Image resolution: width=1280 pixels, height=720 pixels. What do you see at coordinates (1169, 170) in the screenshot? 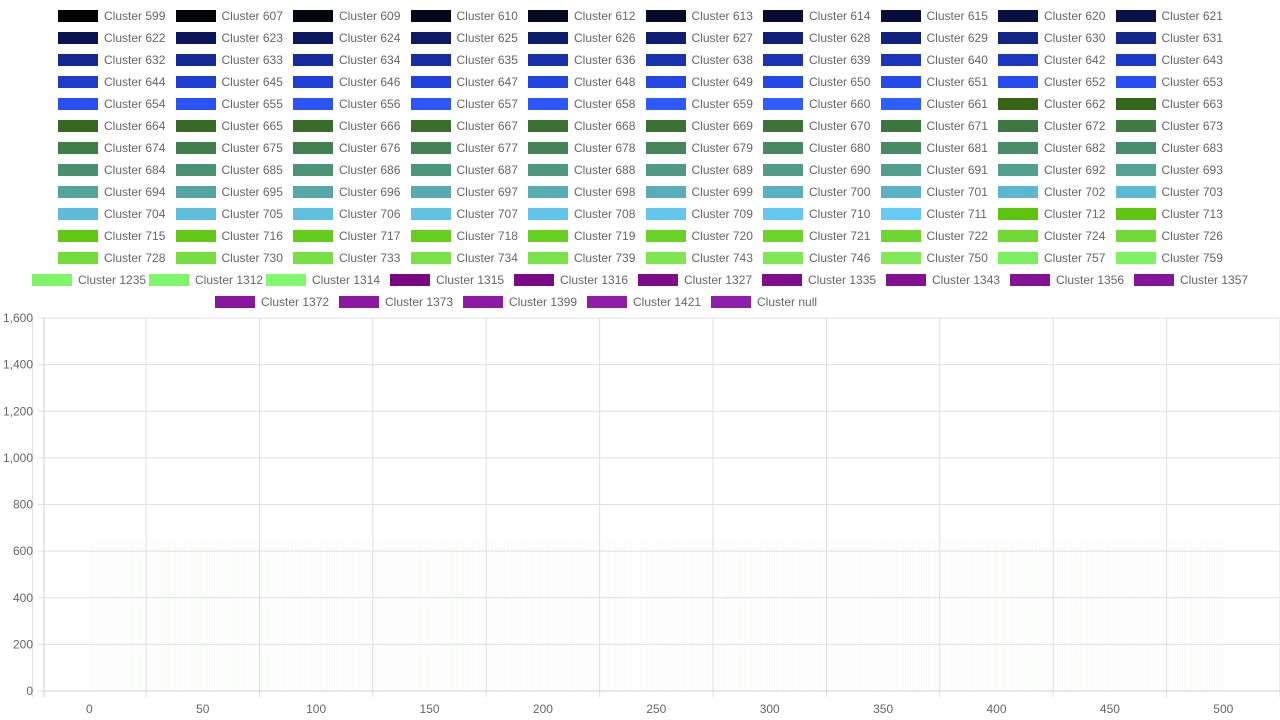
I see `legend-item: Cluster 693` at bounding box center [1169, 170].